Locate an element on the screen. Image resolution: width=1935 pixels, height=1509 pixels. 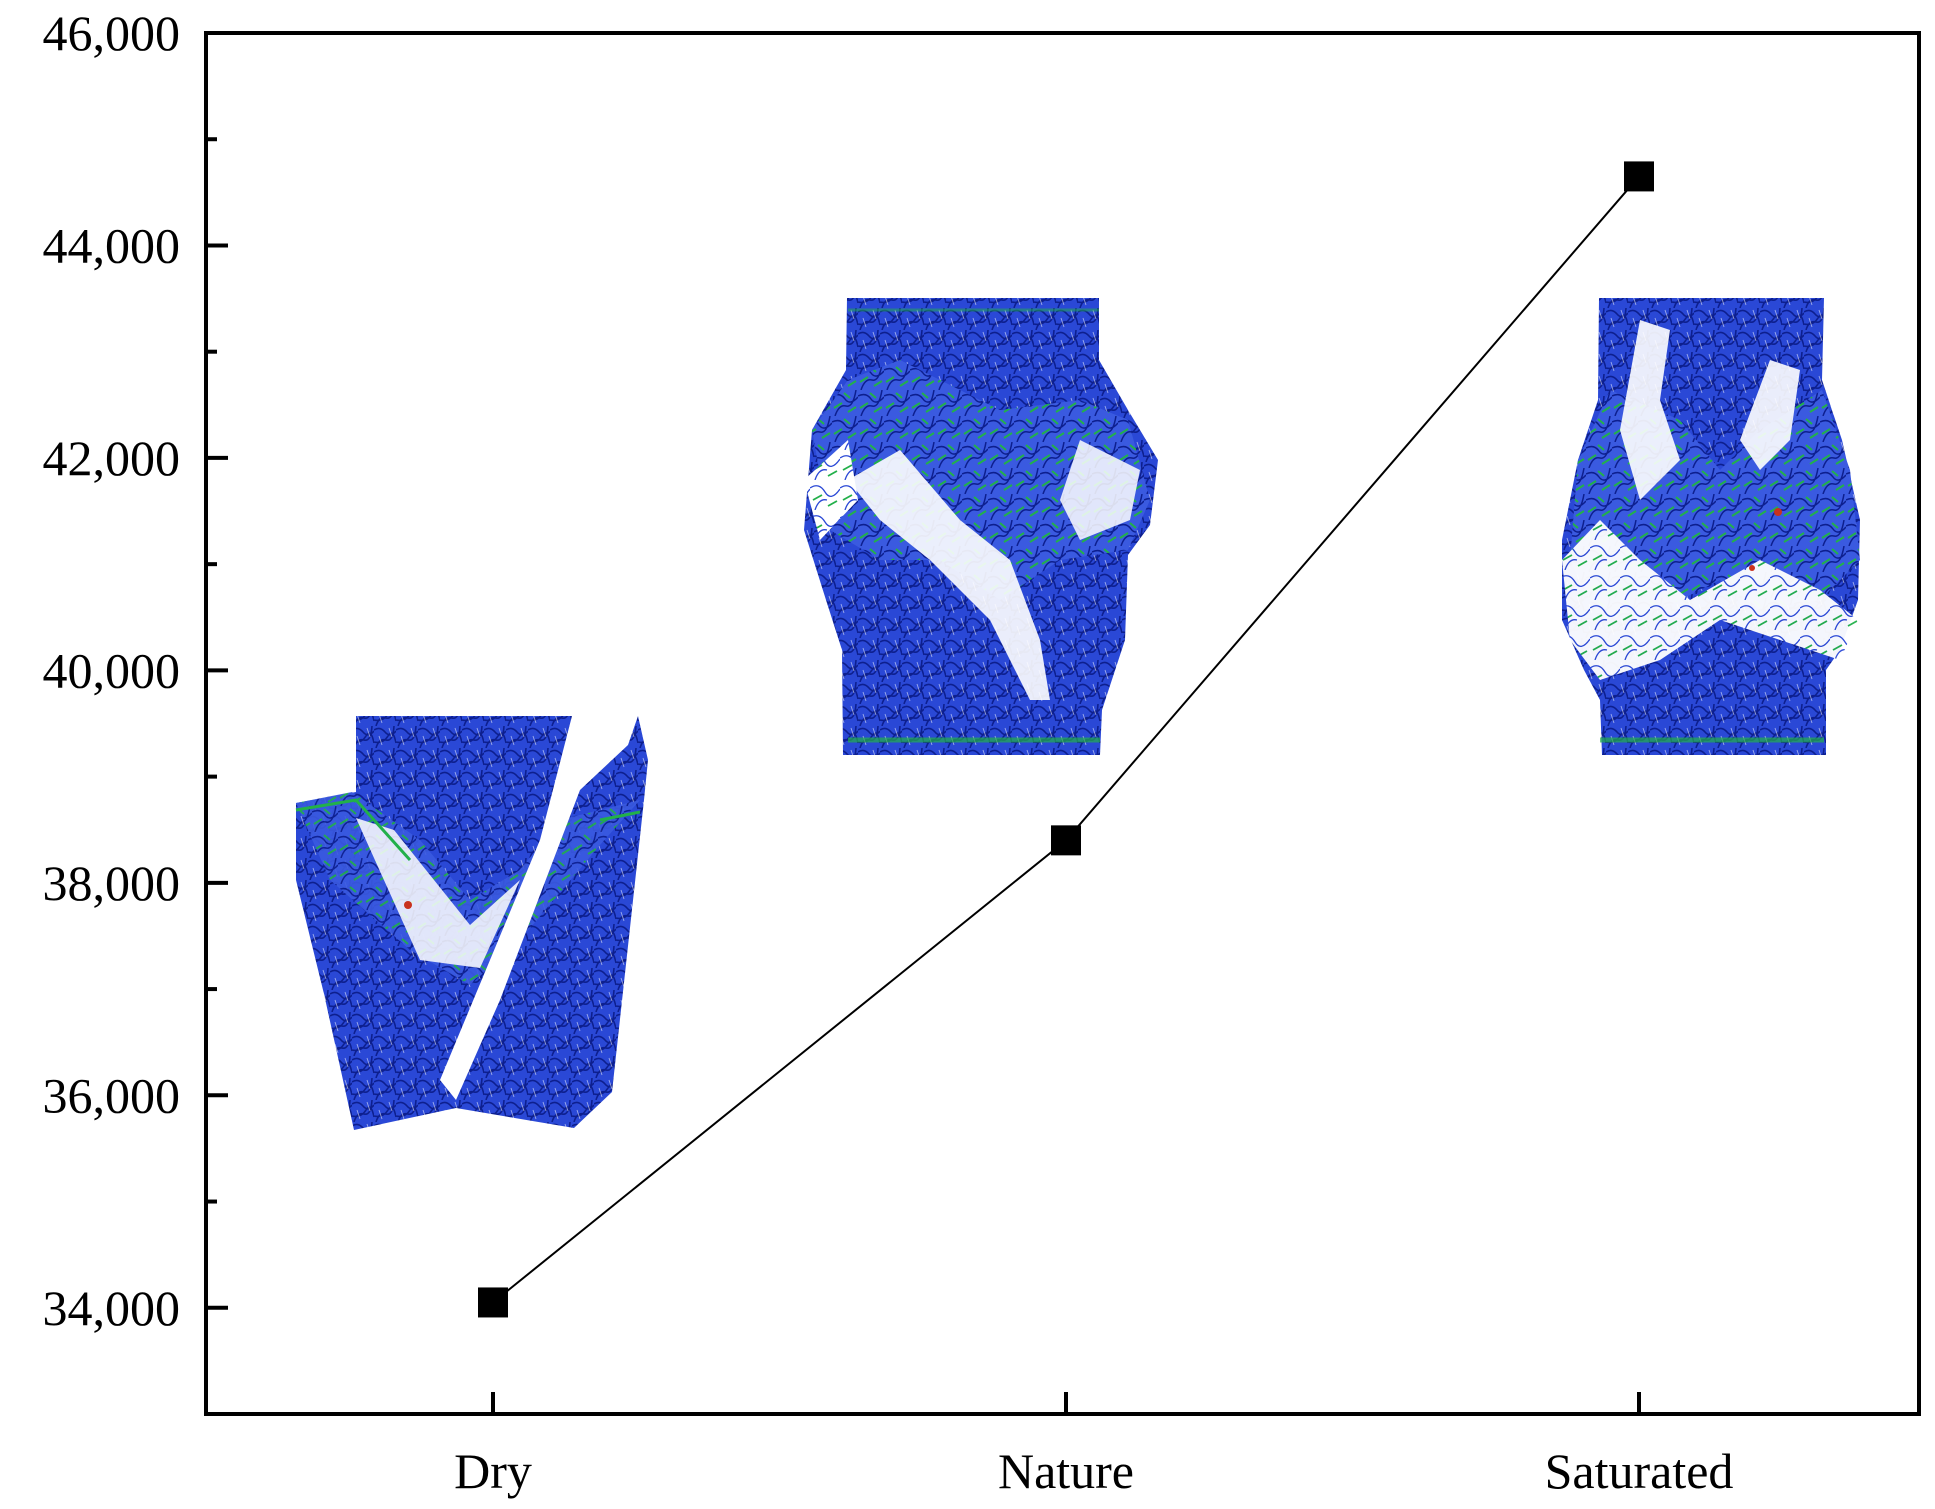
x-axis: Dry Nature Saturated is located at coordinates (1093, 1445).